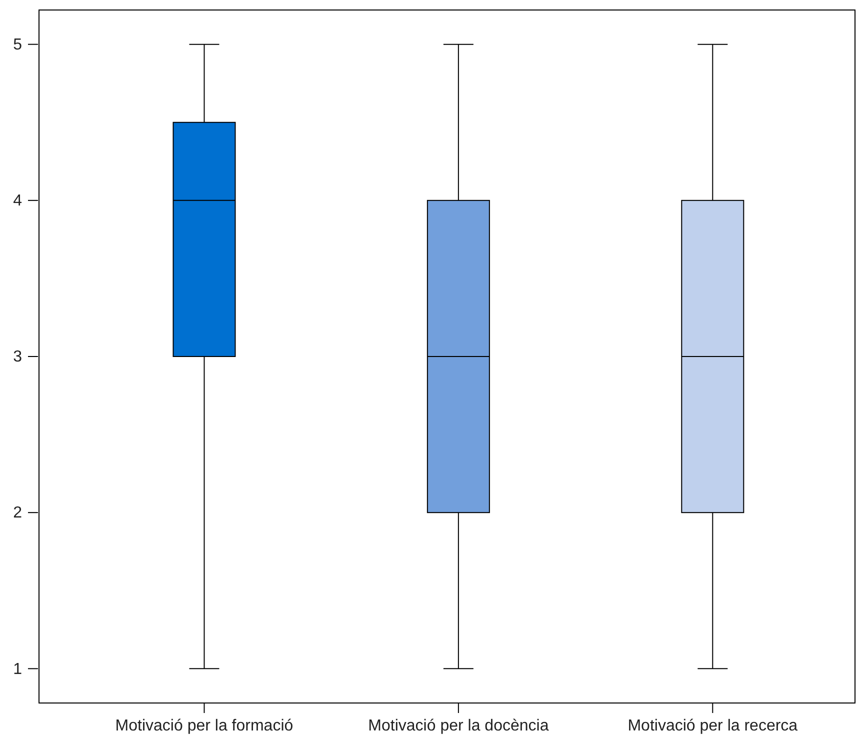 This screenshot has width=862, height=740. I want to click on x-tick-label: Motivació per la formació, so click(204, 725).